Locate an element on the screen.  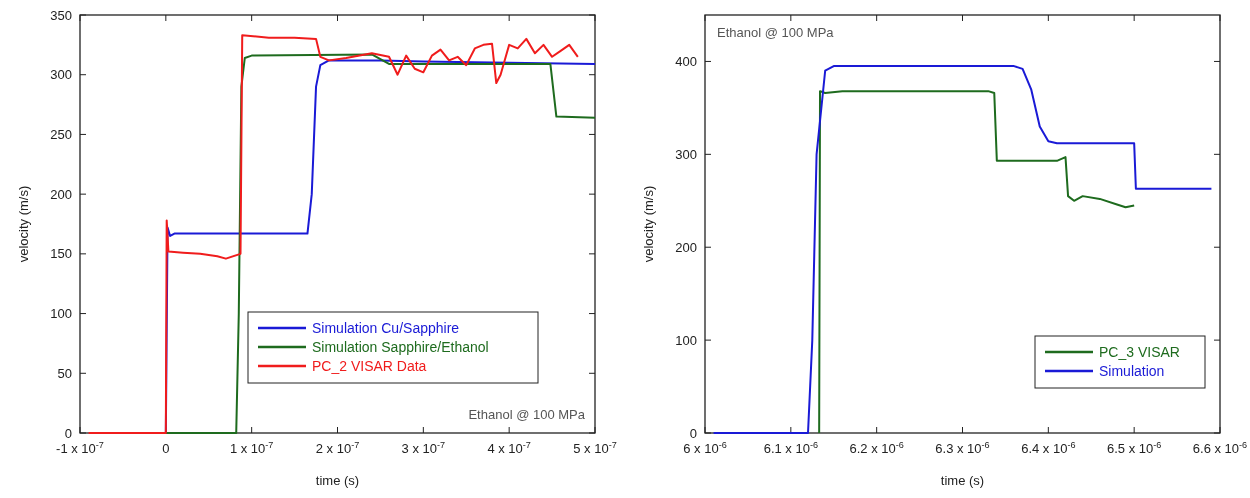
y-tick-label: 250 is located at coordinates (61, 134).